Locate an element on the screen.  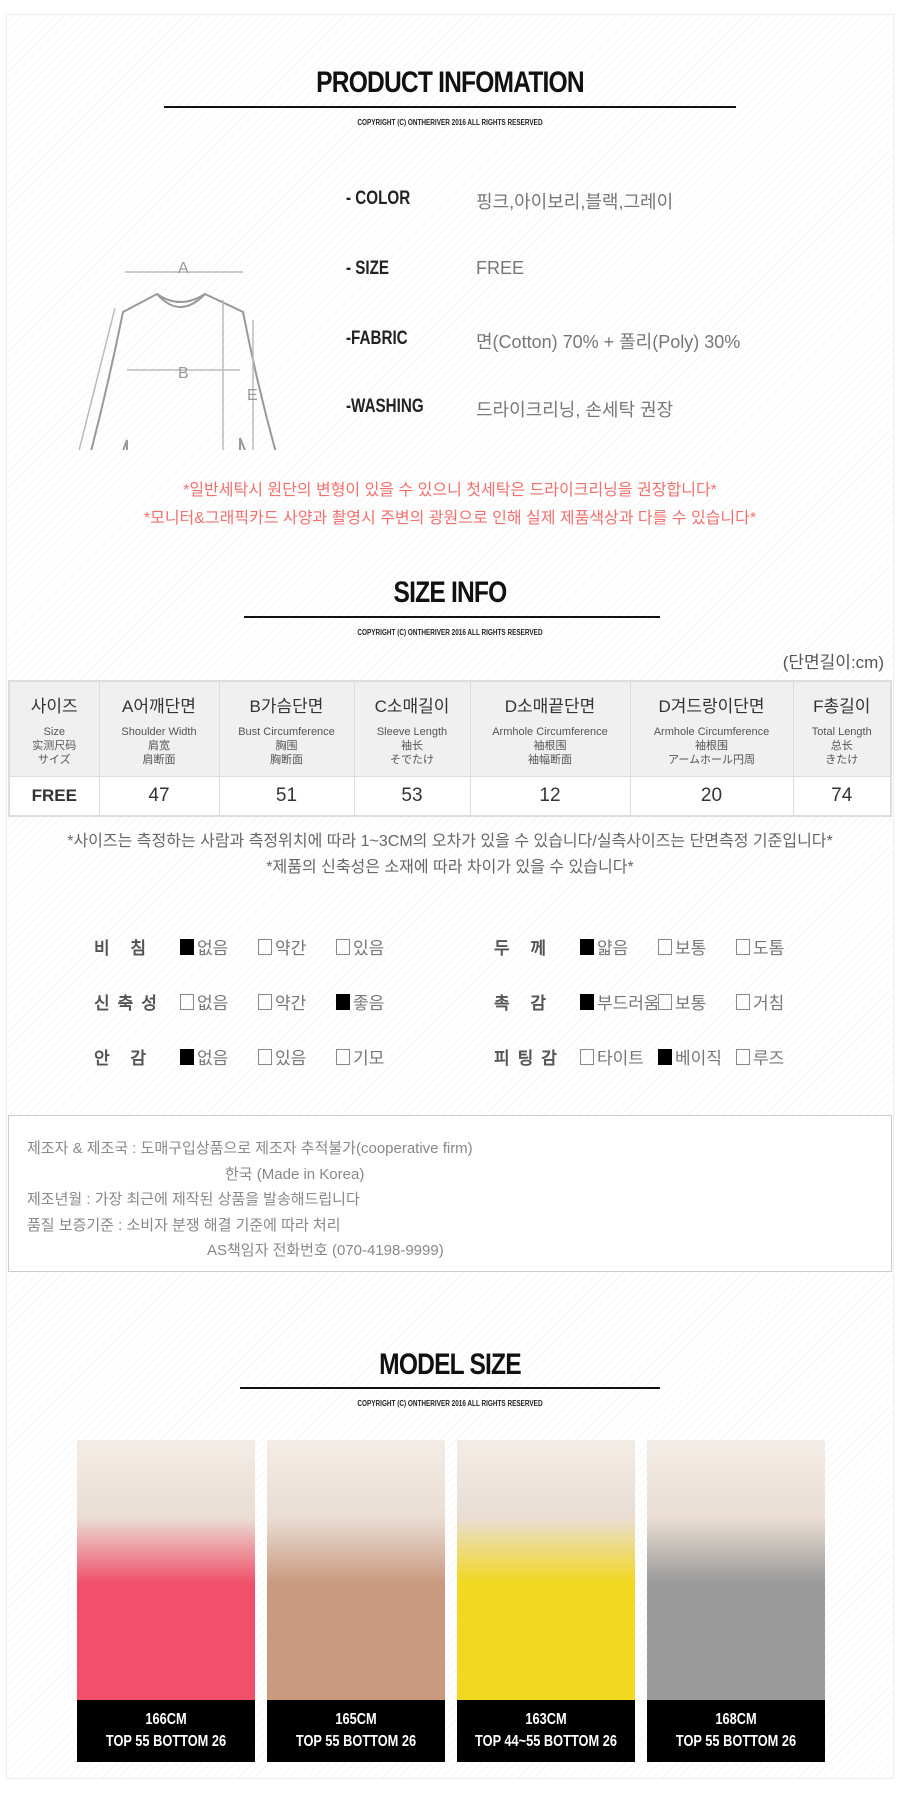
option-label: 베이직 is located at coordinates (698, 1058).